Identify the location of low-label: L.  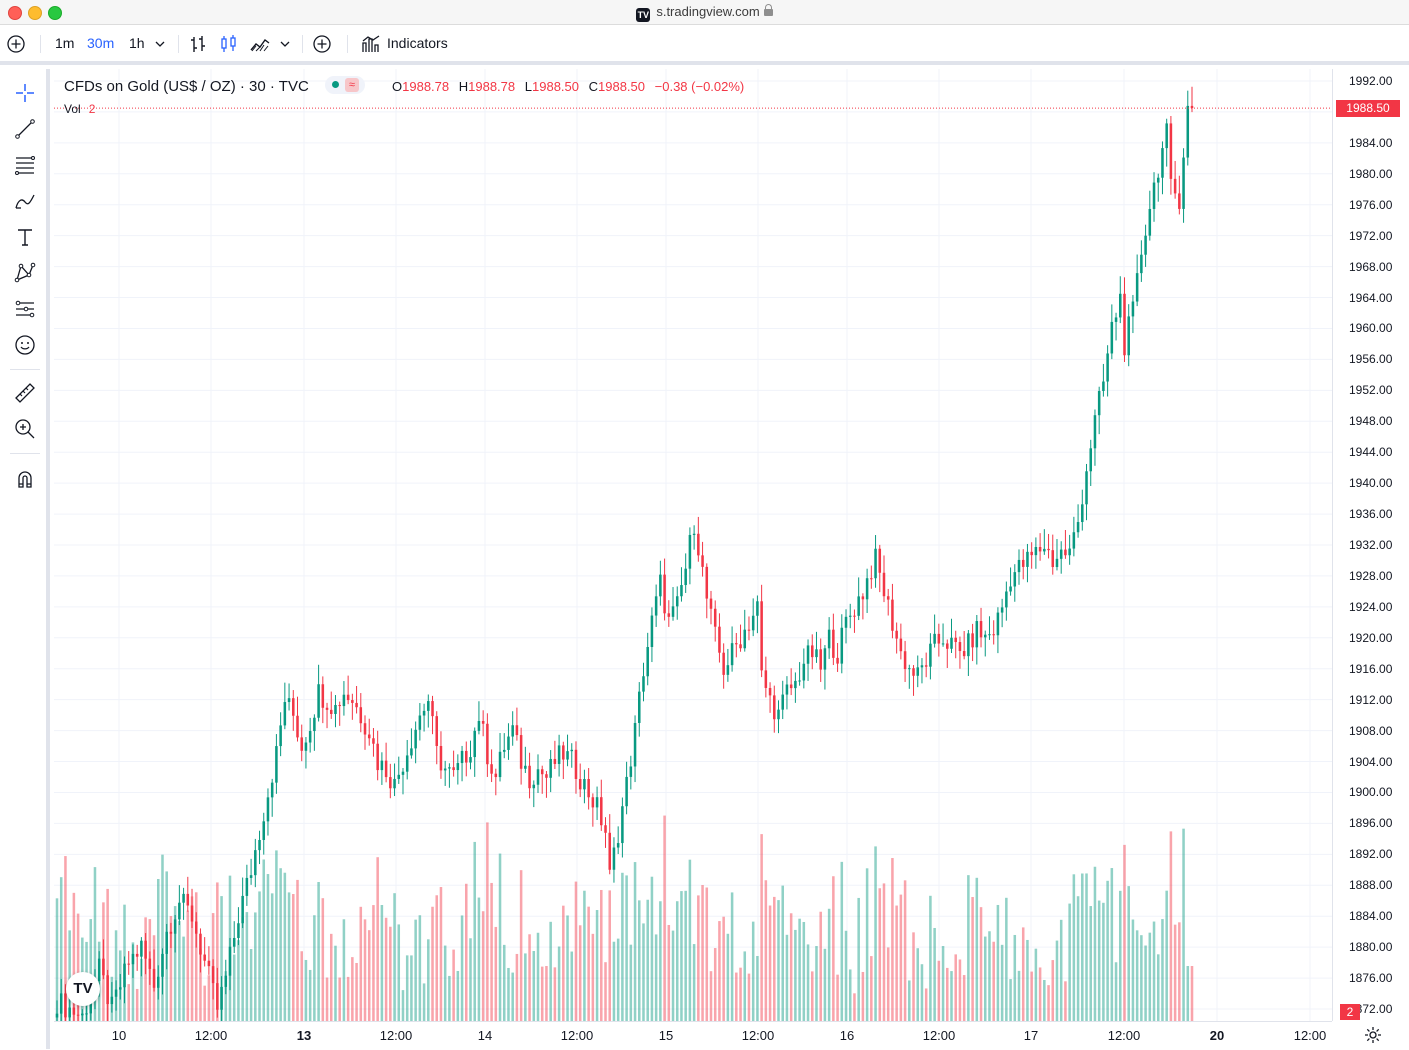
(528, 86).